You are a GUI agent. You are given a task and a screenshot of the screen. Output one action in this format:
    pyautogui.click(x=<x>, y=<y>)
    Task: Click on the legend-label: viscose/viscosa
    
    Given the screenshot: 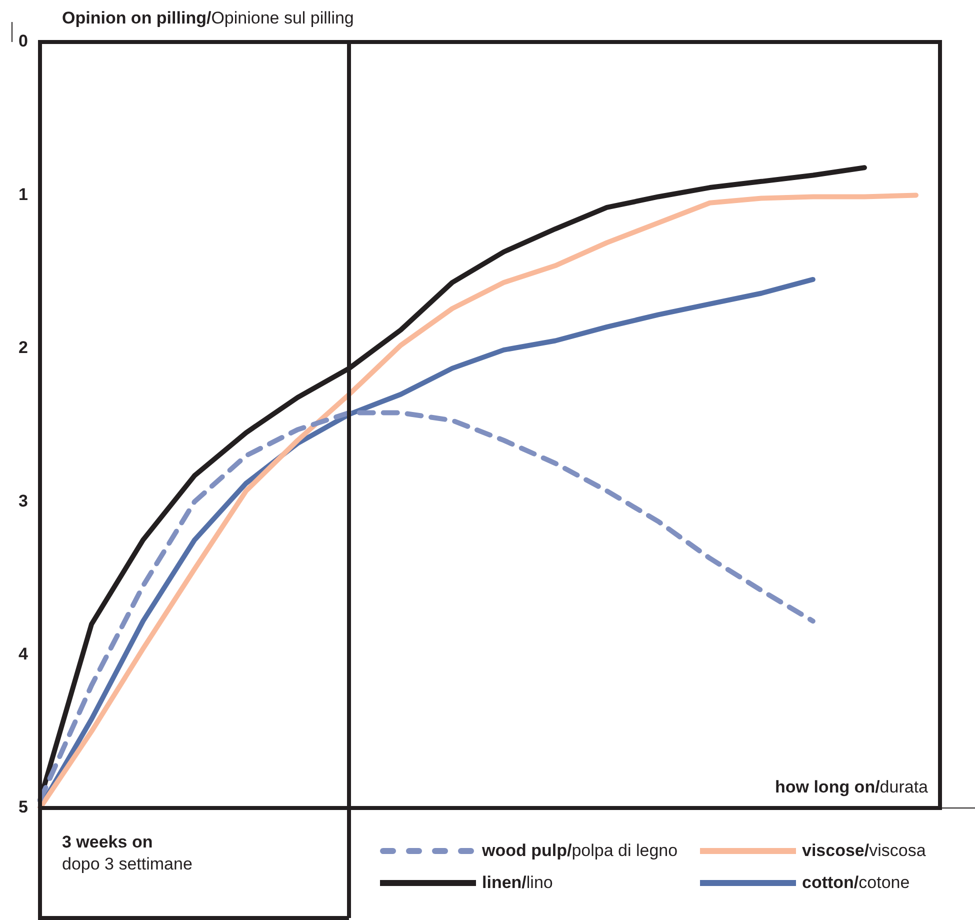 What is the action you would take?
    pyautogui.click(x=864, y=851)
    